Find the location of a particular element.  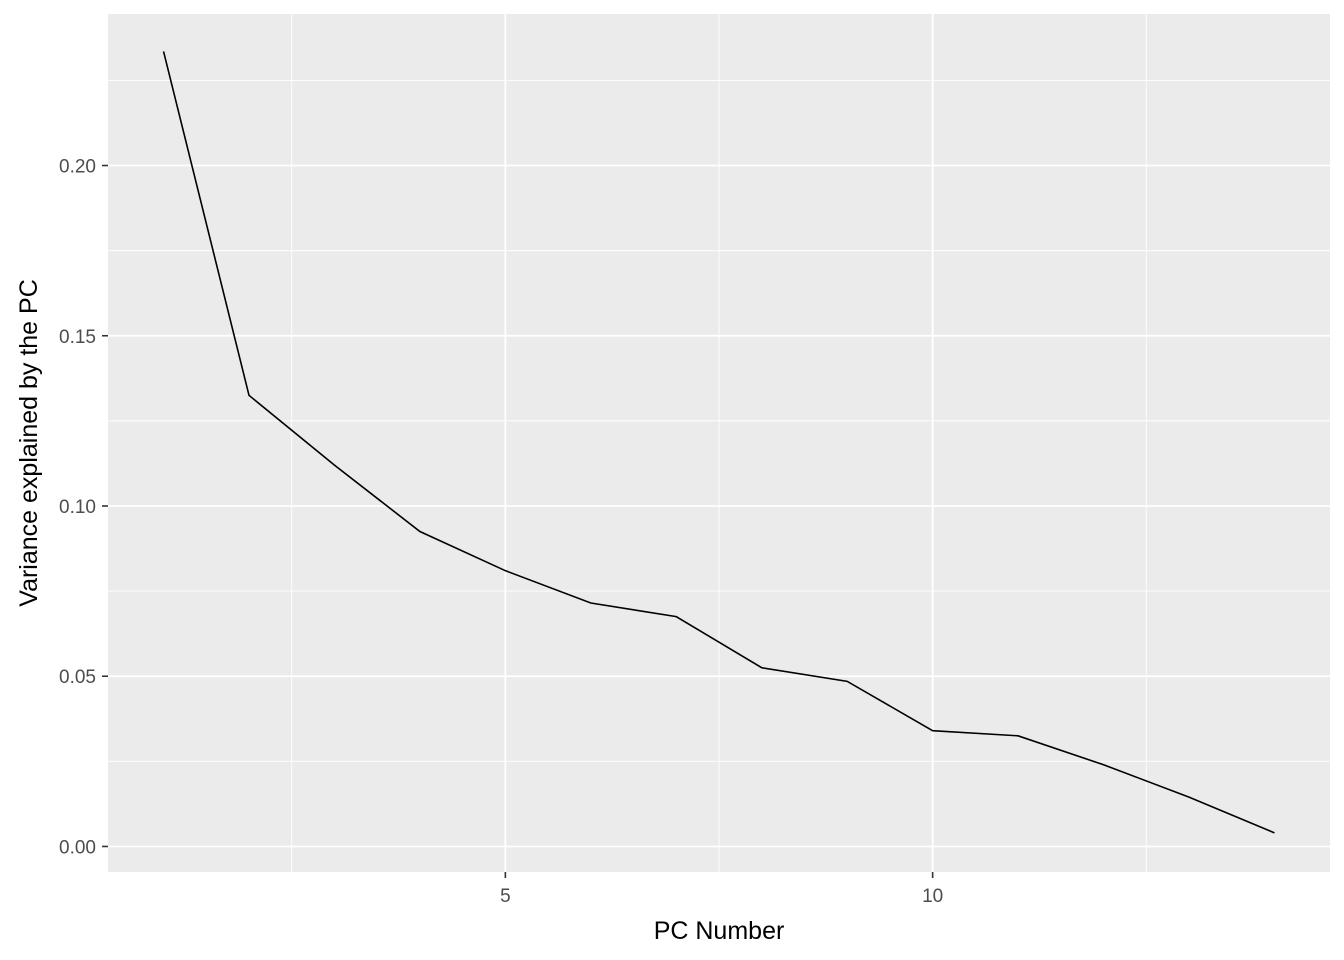

y-tick-label: 0.15 is located at coordinates (77, 337).